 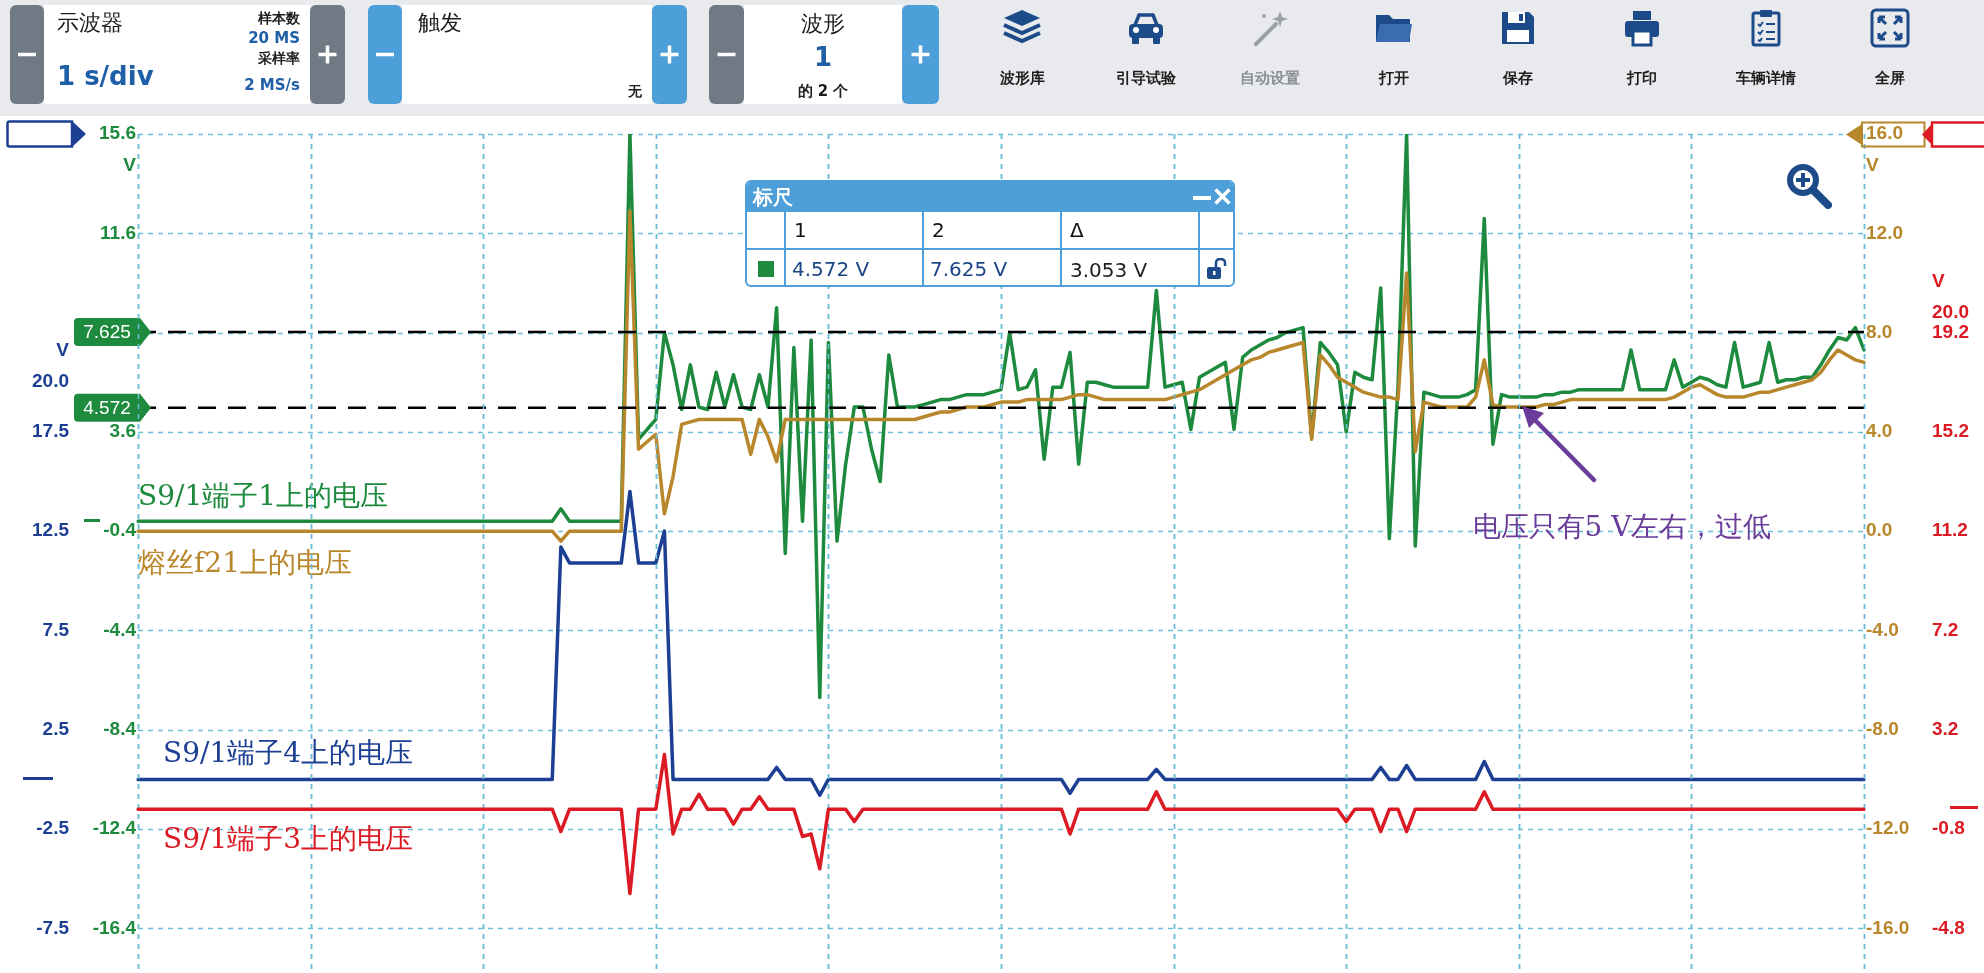 What do you see at coordinates (288, 839) in the screenshot?
I see `series-label: S9/1端子3上的电压` at bounding box center [288, 839].